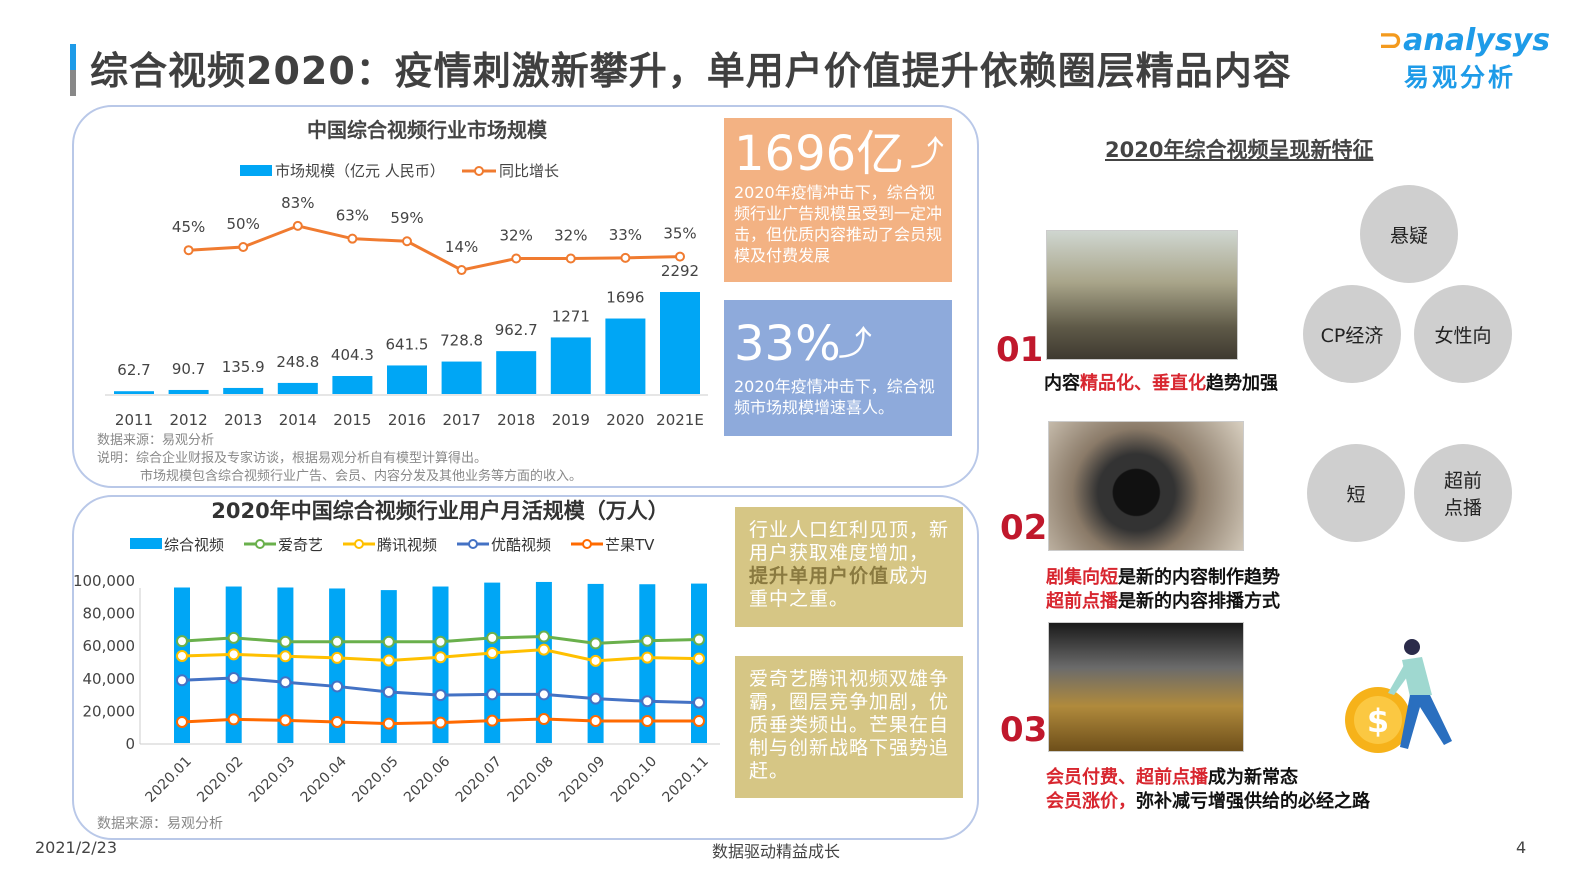 This screenshot has width=1587, height=892. Describe the element at coordinates (492, 662) in the screenshot. I see `bar-mau-2020.07` at that location.